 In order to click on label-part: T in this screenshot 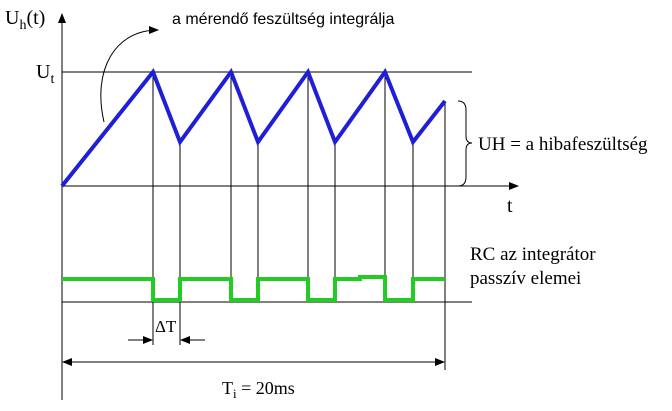, I will do `click(227, 388)`.